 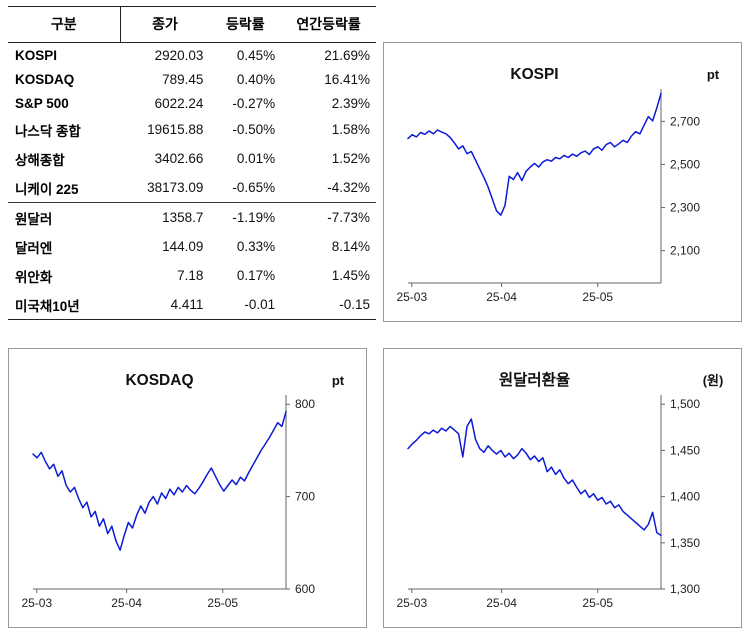 I want to click on y-tick-label: 2,100, so click(x=685, y=251).